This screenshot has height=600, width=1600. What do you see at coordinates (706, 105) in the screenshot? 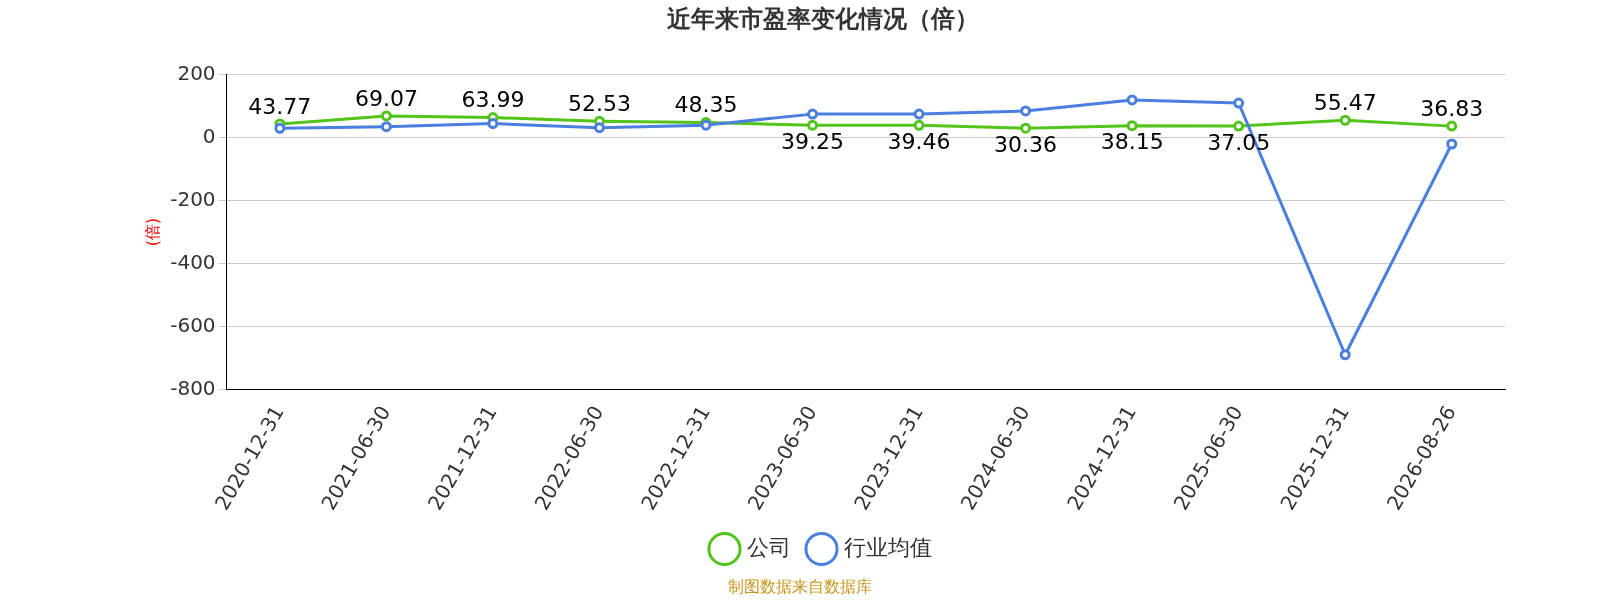
I see `data-label: 48.35` at bounding box center [706, 105].